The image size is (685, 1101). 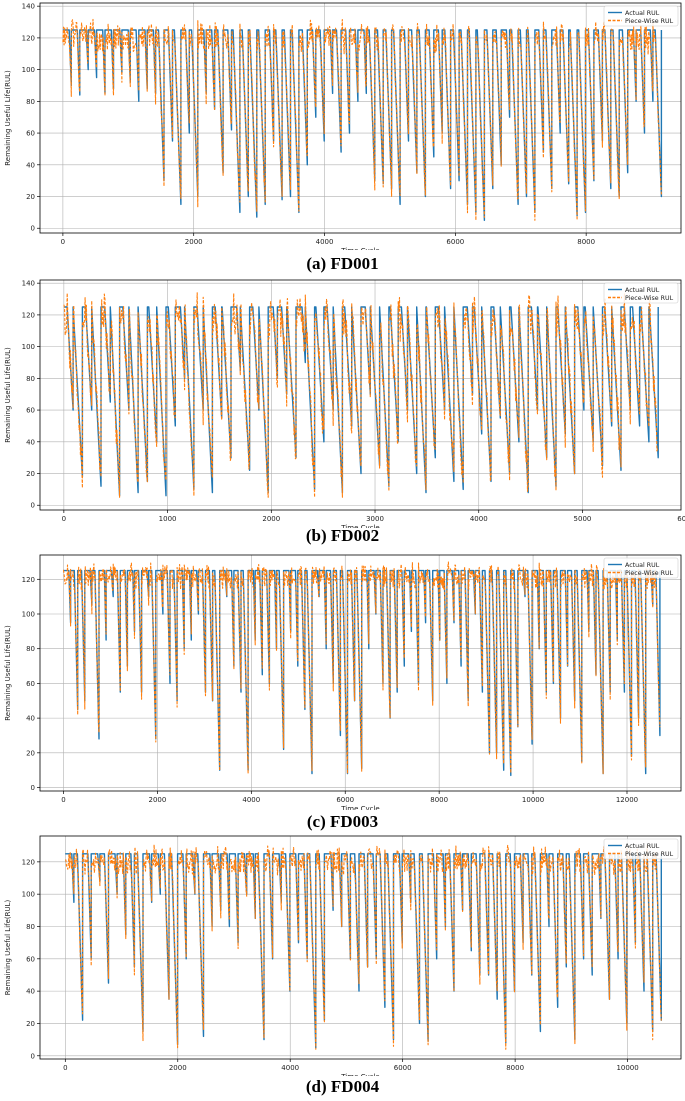 I want to click on x-tick-label: 3000, so click(x=375, y=519).